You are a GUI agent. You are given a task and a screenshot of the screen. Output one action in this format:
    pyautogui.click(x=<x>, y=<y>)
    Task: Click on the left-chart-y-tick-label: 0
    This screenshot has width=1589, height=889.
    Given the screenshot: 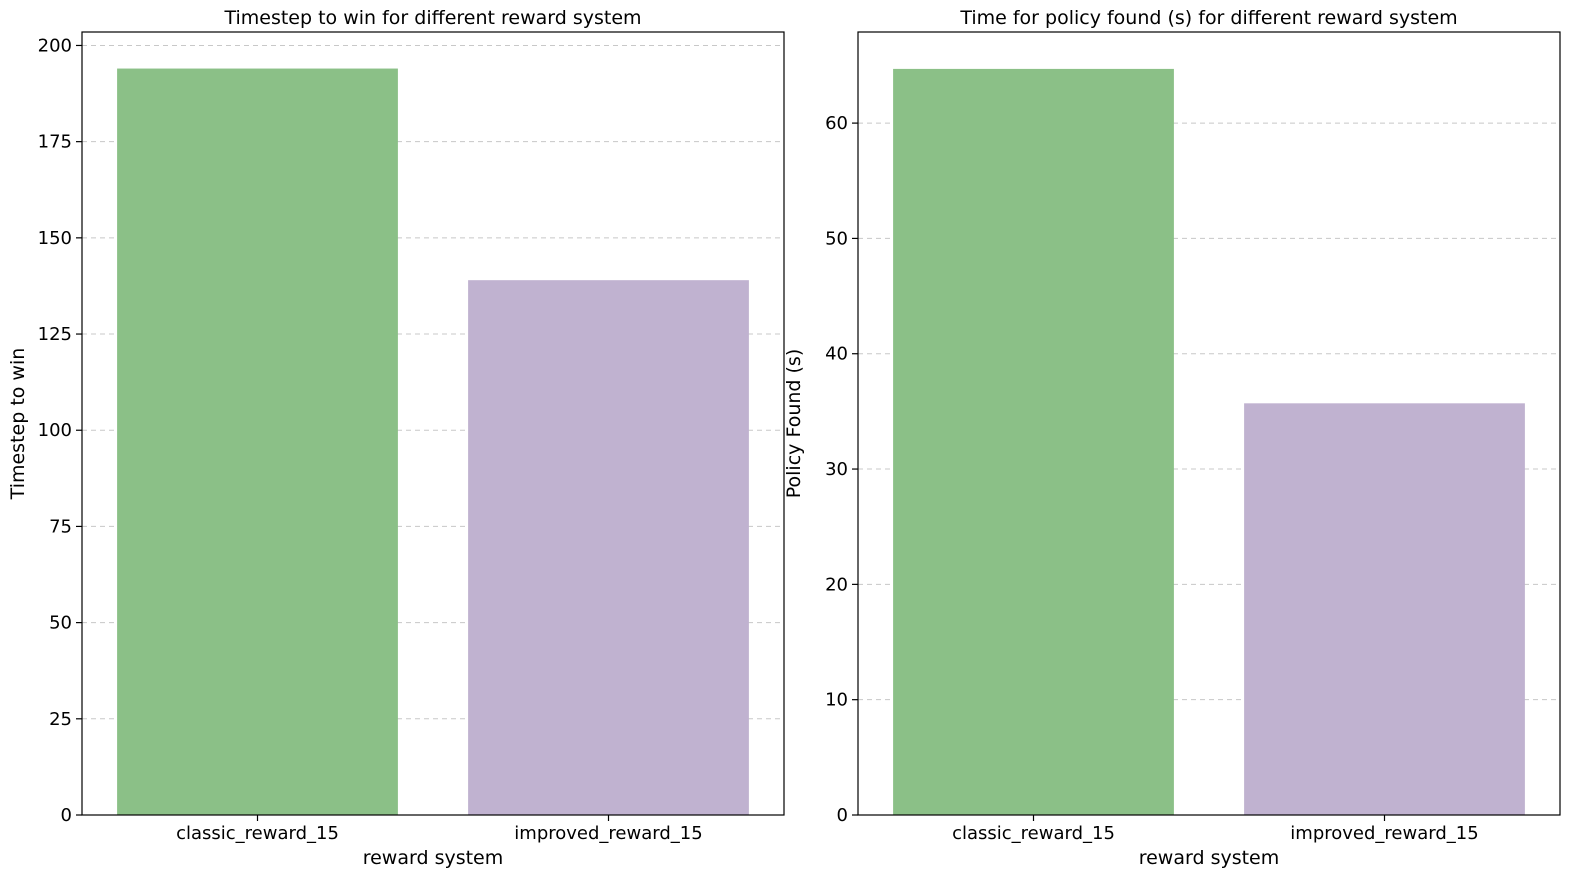 What is the action you would take?
    pyautogui.click(x=66, y=815)
    